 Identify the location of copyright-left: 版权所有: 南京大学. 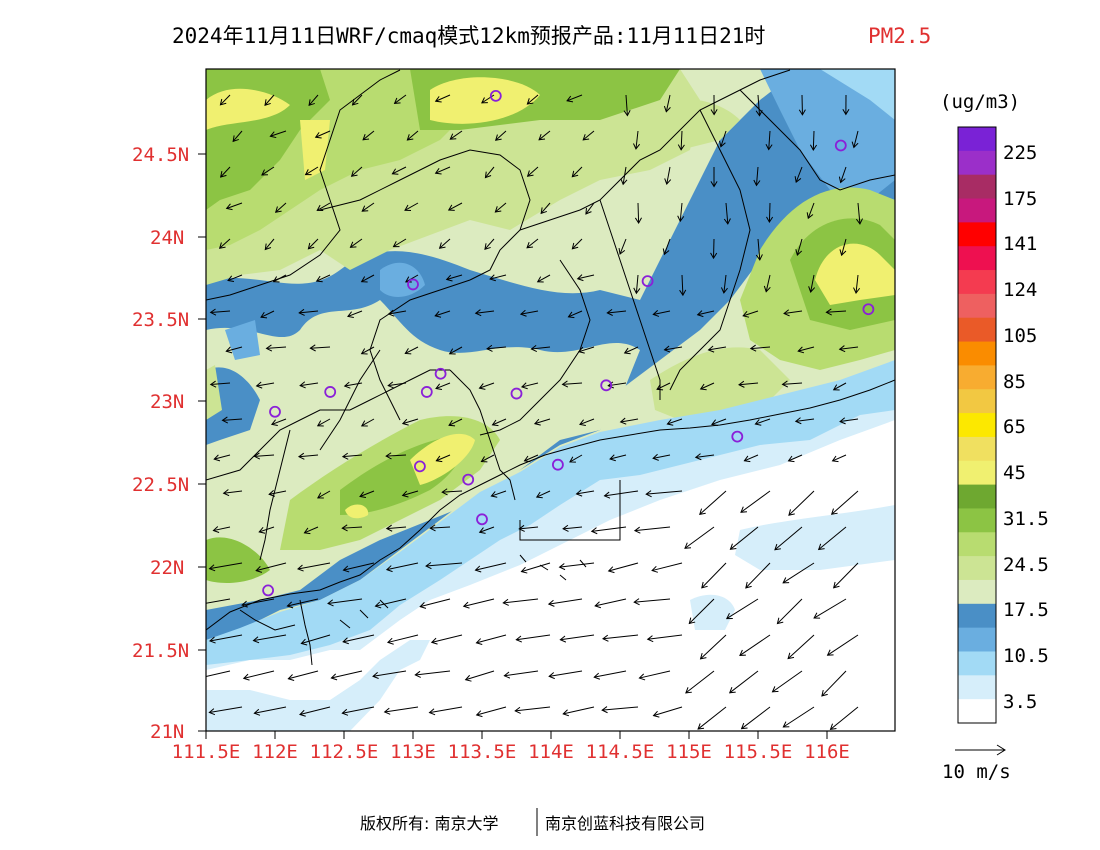
(429, 823).